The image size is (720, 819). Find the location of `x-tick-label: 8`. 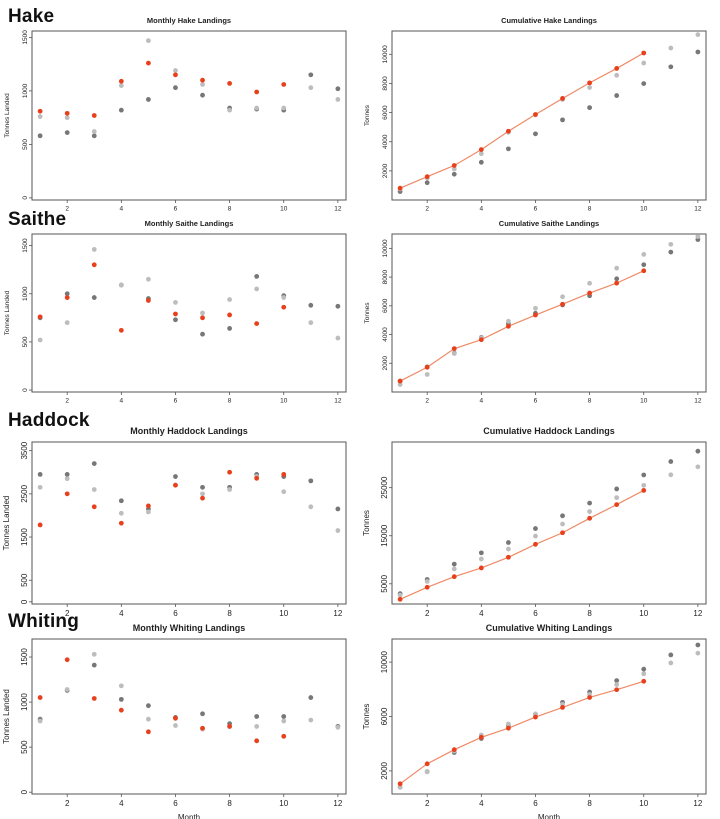

x-tick-label: 8 is located at coordinates (589, 803).